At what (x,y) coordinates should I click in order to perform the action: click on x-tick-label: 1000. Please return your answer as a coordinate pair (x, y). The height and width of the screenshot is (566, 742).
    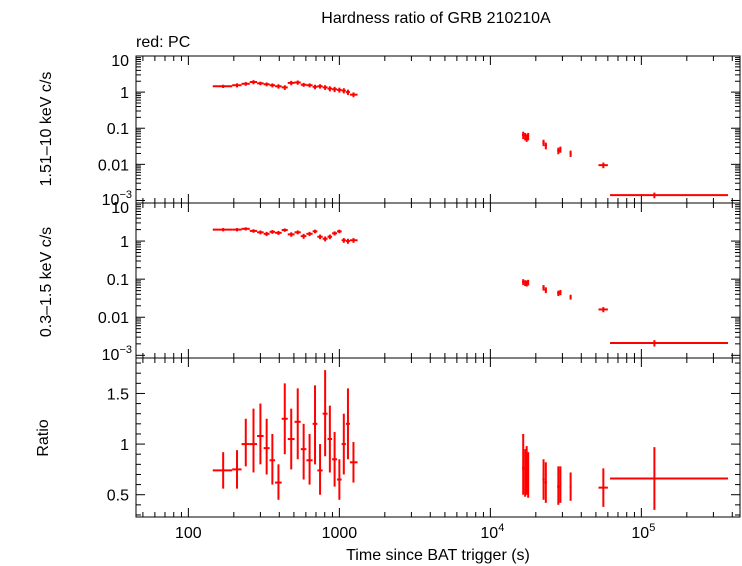
    Looking at the image, I should click on (340, 533).